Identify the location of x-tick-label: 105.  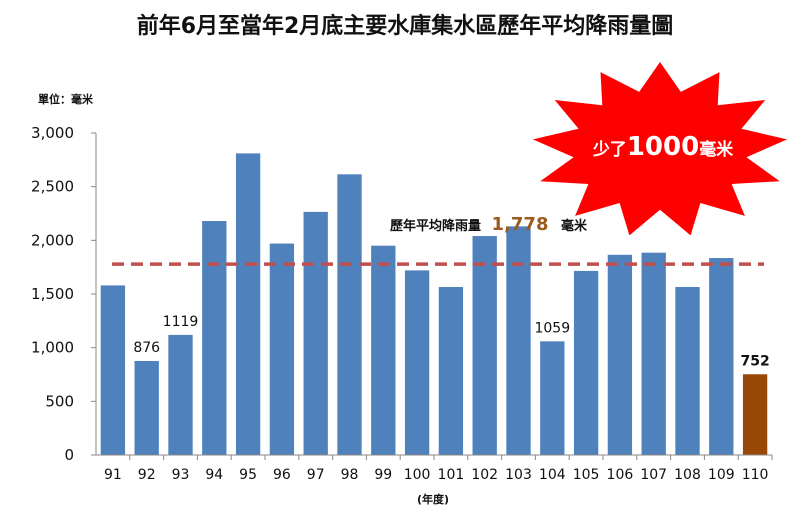
(586, 475).